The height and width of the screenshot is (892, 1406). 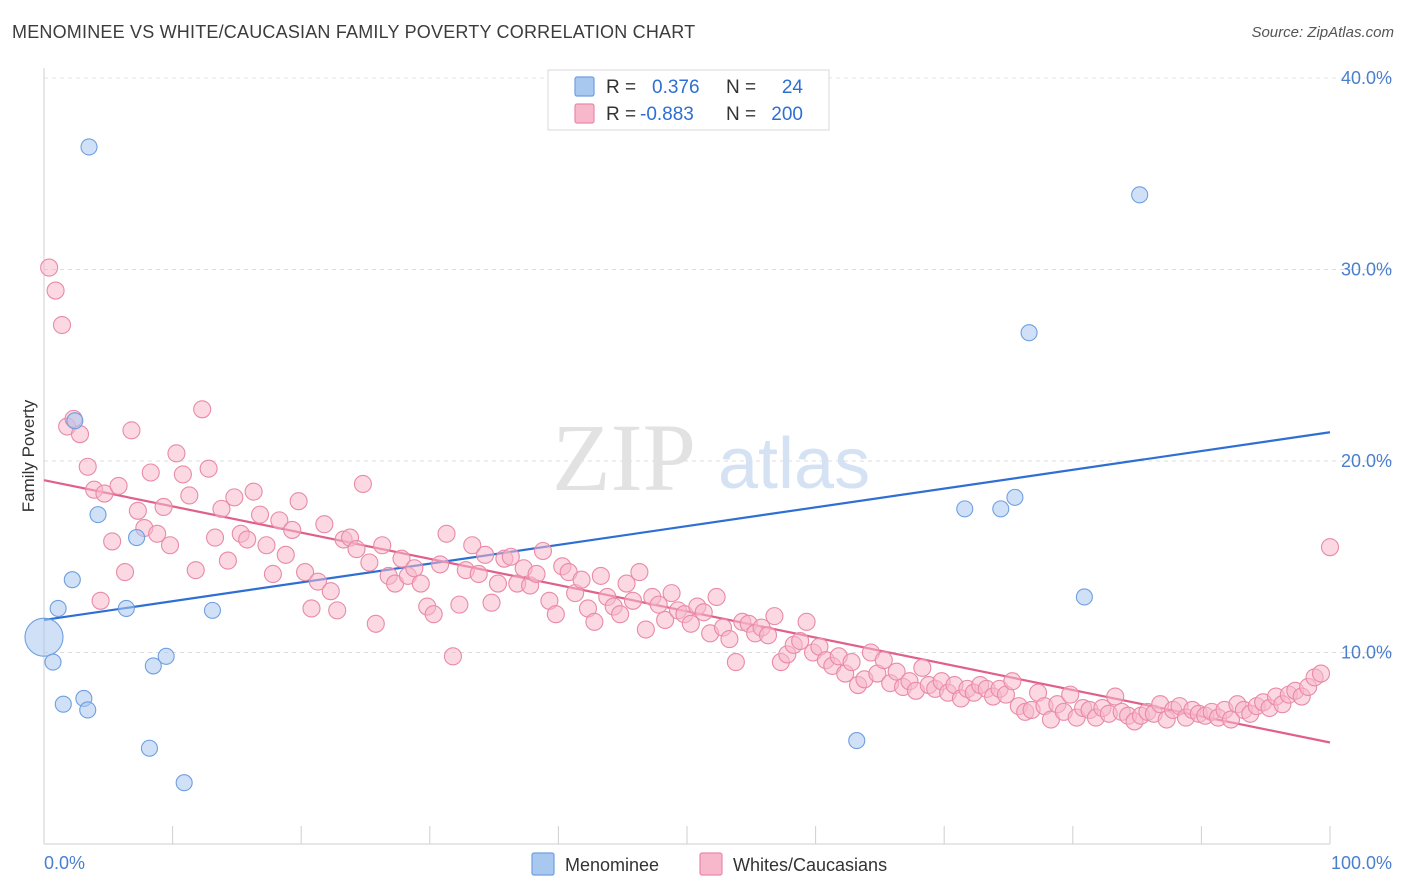 I want to click on y-tick-label: 30.0%, so click(x=1366, y=270).